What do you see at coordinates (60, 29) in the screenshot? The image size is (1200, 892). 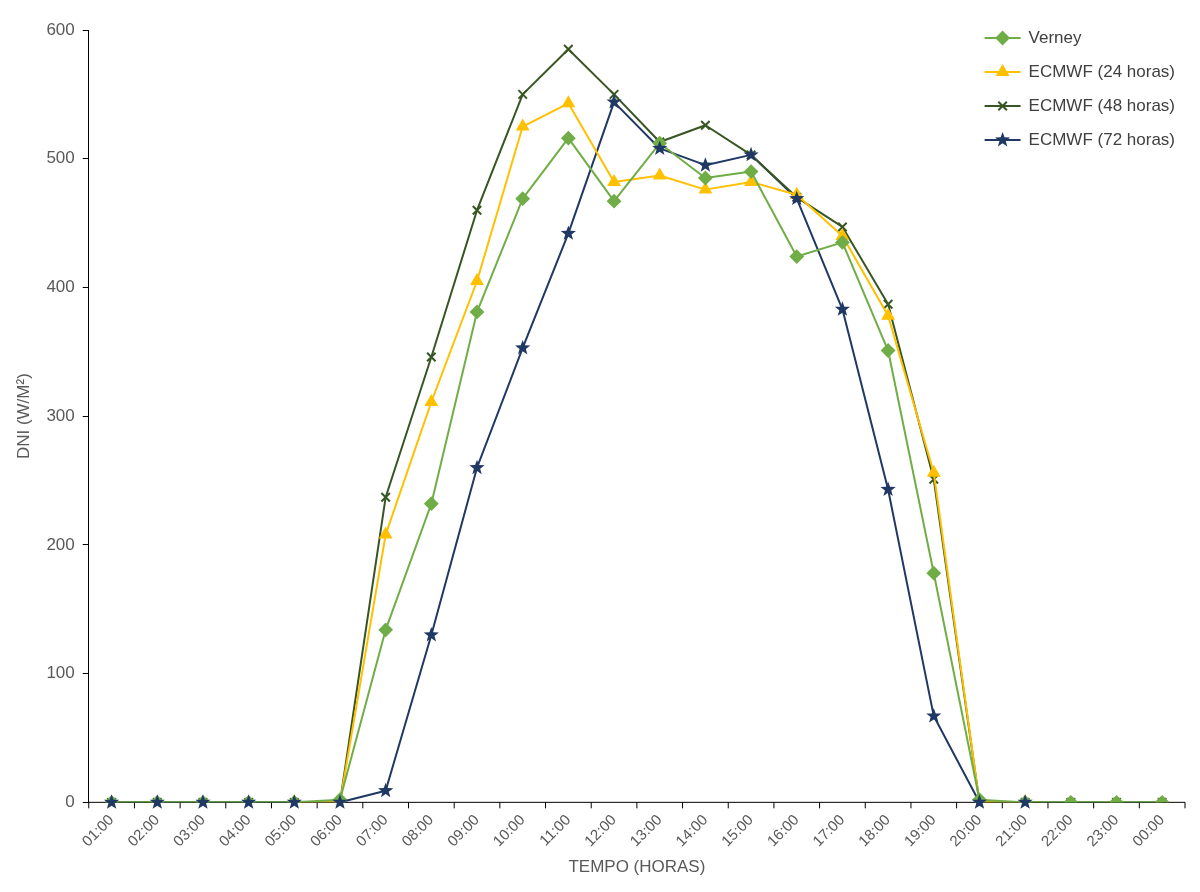 I see `y-tick-label: 600` at bounding box center [60, 29].